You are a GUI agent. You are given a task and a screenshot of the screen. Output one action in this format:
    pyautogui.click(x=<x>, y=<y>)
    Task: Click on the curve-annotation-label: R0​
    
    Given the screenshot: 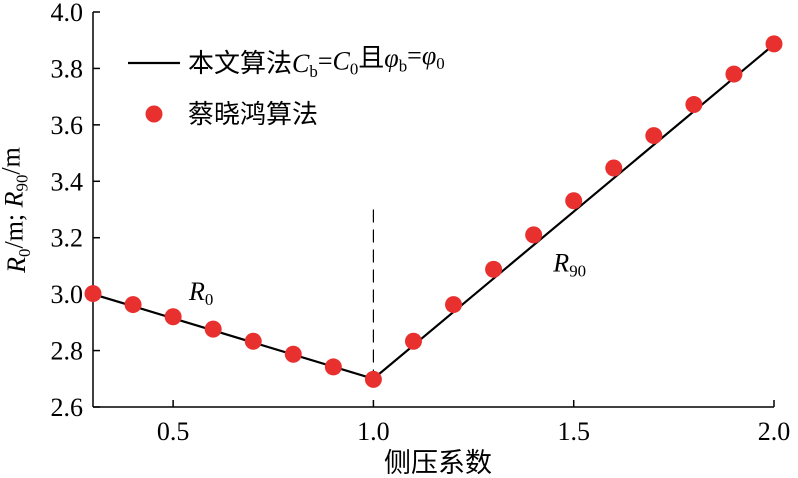 What is the action you would take?
    pyautogui.click(x=200, y=293)
    